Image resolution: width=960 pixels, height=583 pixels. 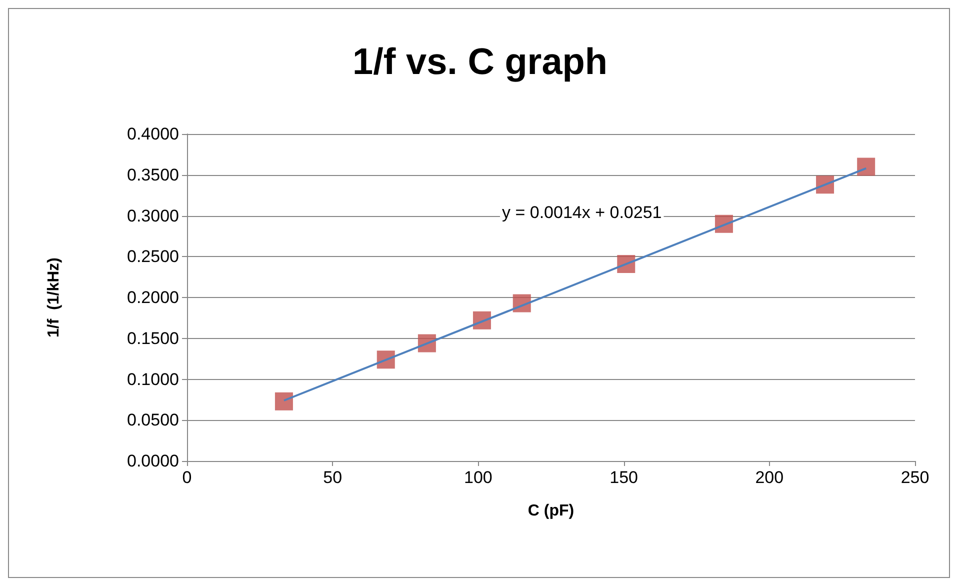 I want to click on x-tick-label: 0, so click(x=187, y=477).